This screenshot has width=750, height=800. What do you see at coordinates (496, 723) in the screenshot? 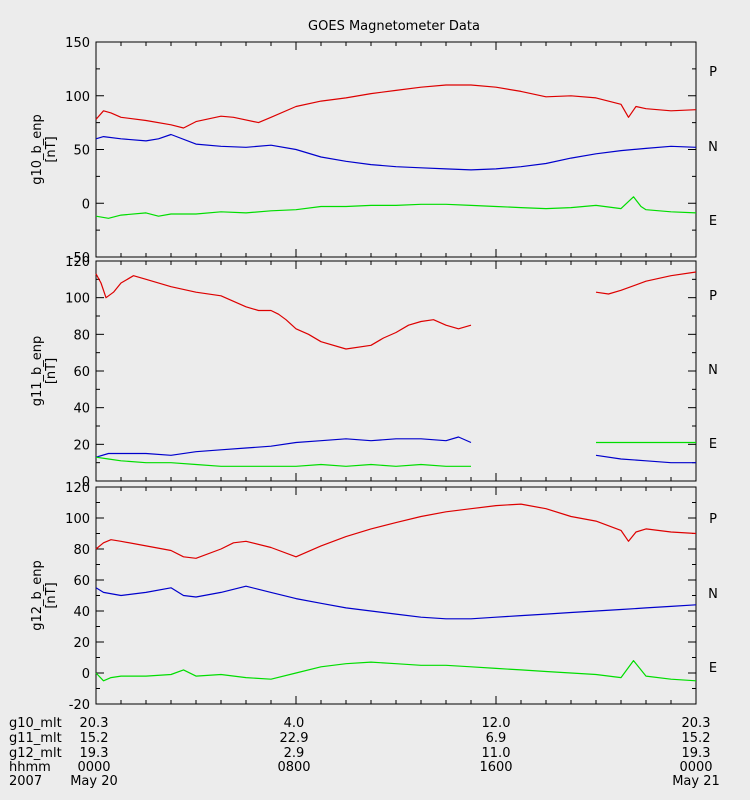
I see `x-row-value: 12.0` at bounding box center [496, 723].